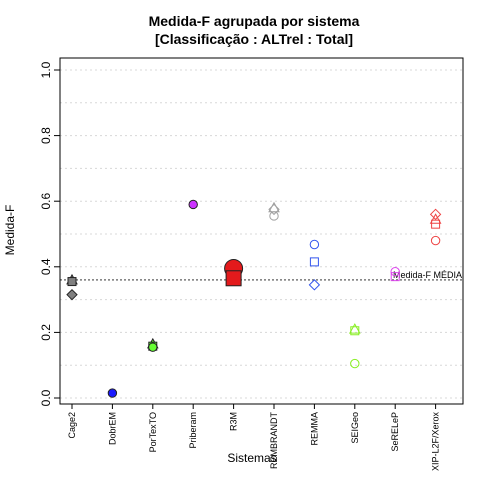 This screenshot has width=480, height=480. I want to click on reference-line-group: Medida-F MÉDIA, so click(261, 275).